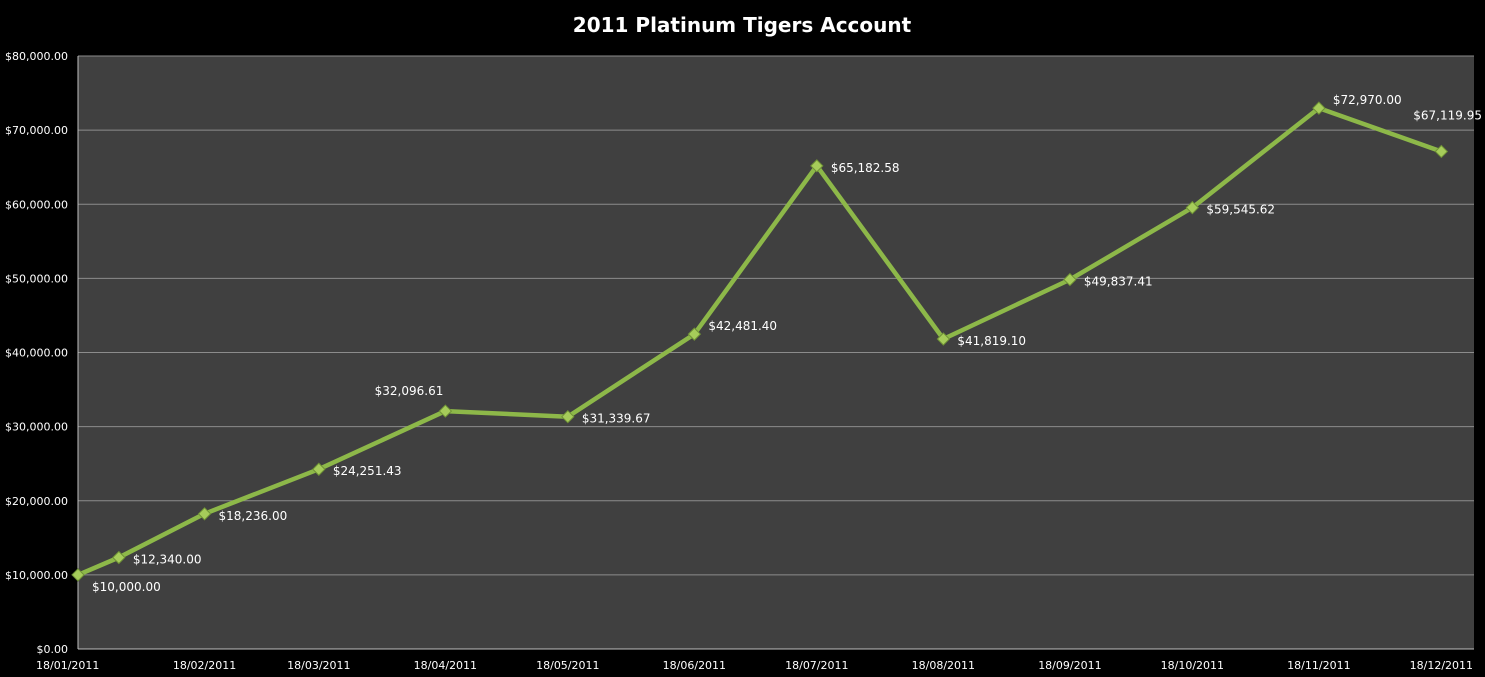  What do you see at coordinates (53, 649) in the screenshot?
I see `y-tick-label: $0.00` at bounding box center [53, 649].